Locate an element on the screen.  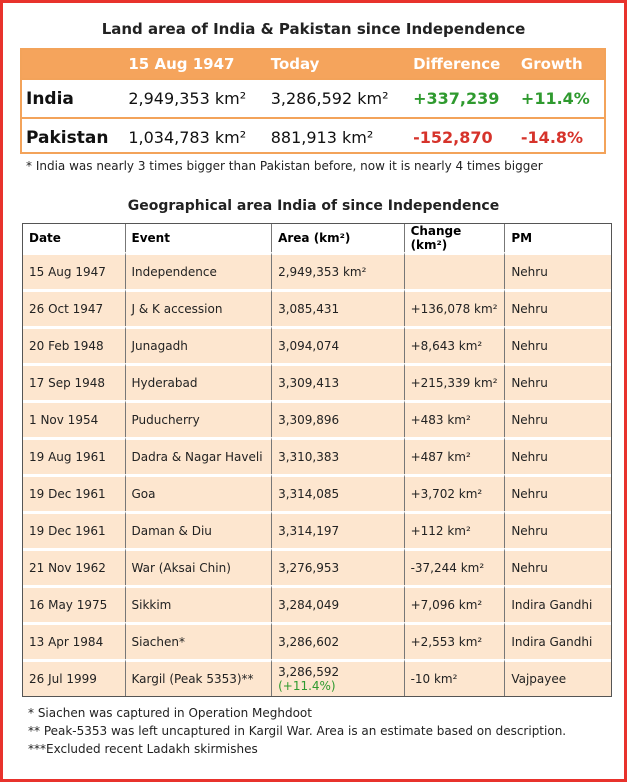
growth-note: (+11.4%) is located at coordinates (307, 686).